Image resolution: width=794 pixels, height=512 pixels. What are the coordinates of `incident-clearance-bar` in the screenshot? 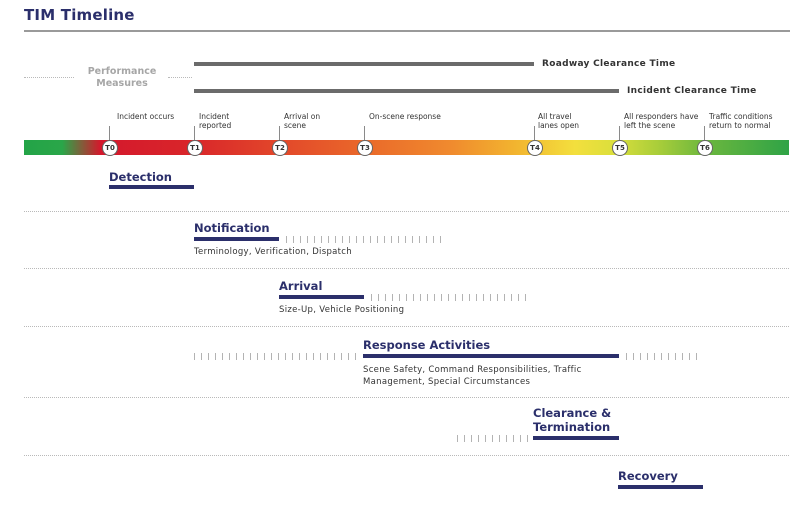 It's located at (406, 91).